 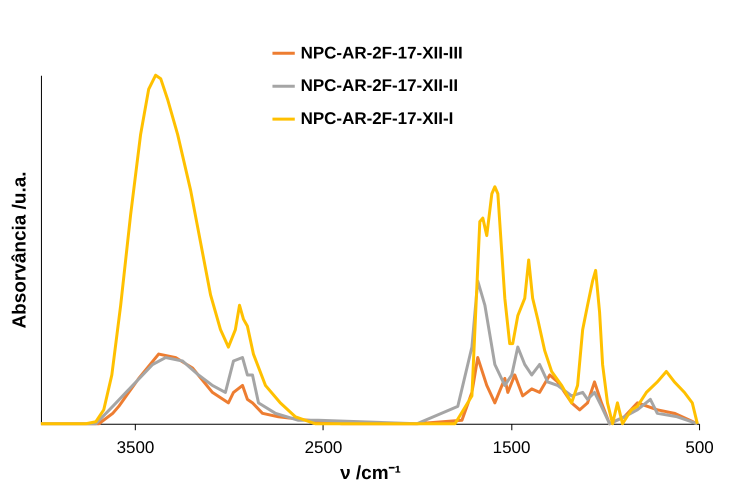 What do you see at coordinates (377, 118) in the screenshot?
I see `legend-label: NPC-AR-2F-17-XII-I` at bounding box center [377, 118].